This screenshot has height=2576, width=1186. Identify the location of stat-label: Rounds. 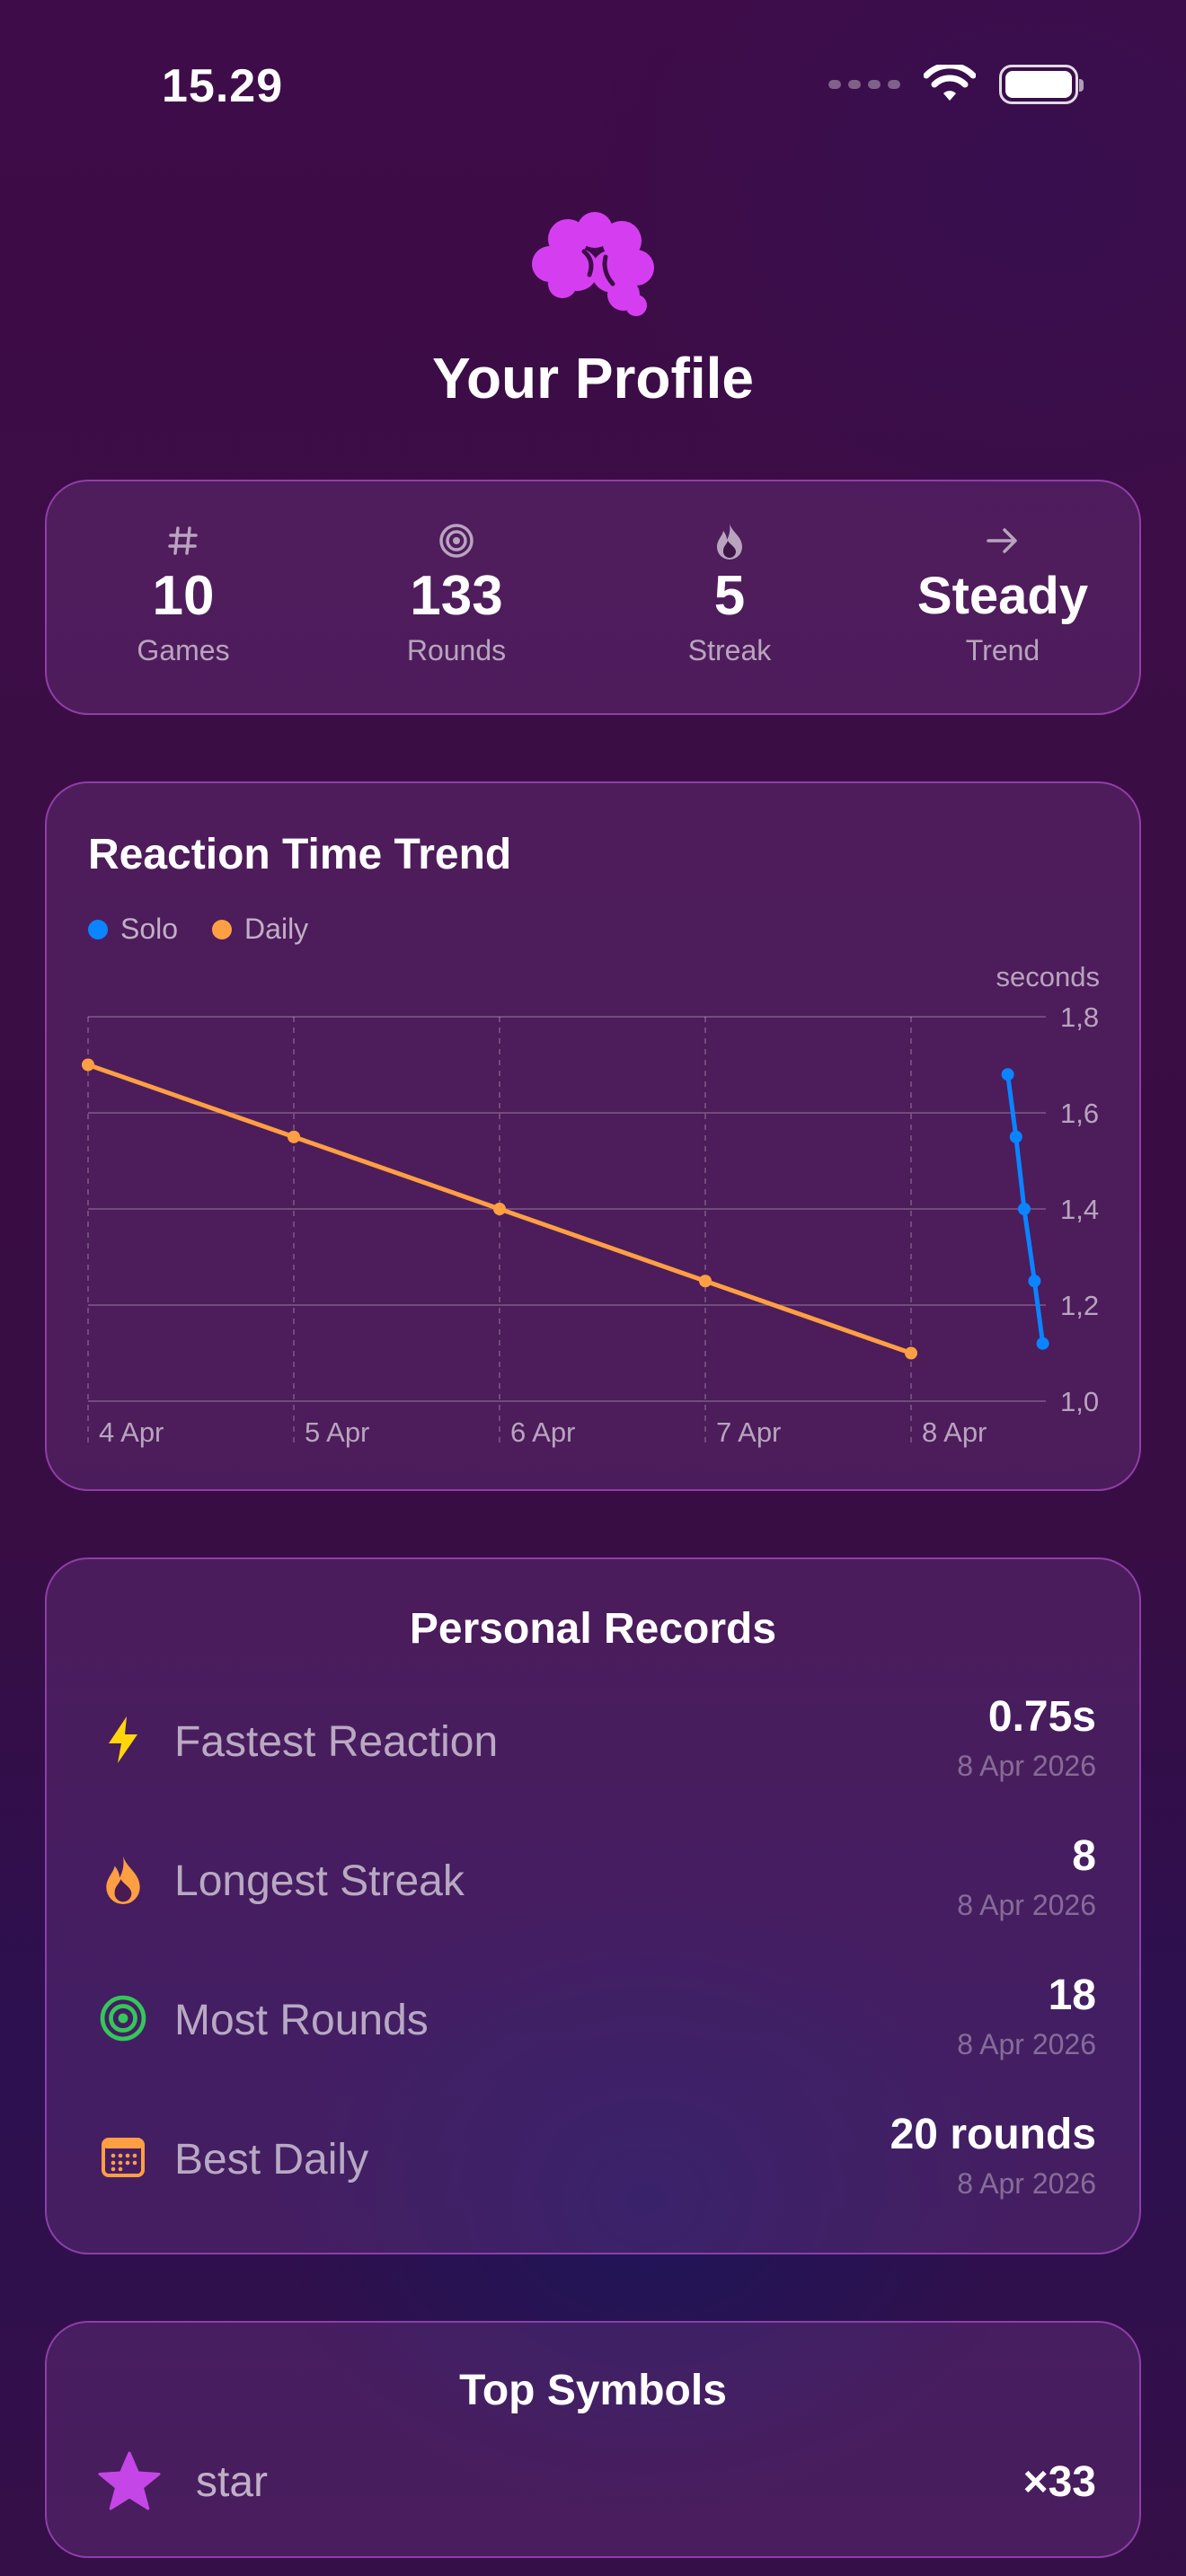
(456, 650).